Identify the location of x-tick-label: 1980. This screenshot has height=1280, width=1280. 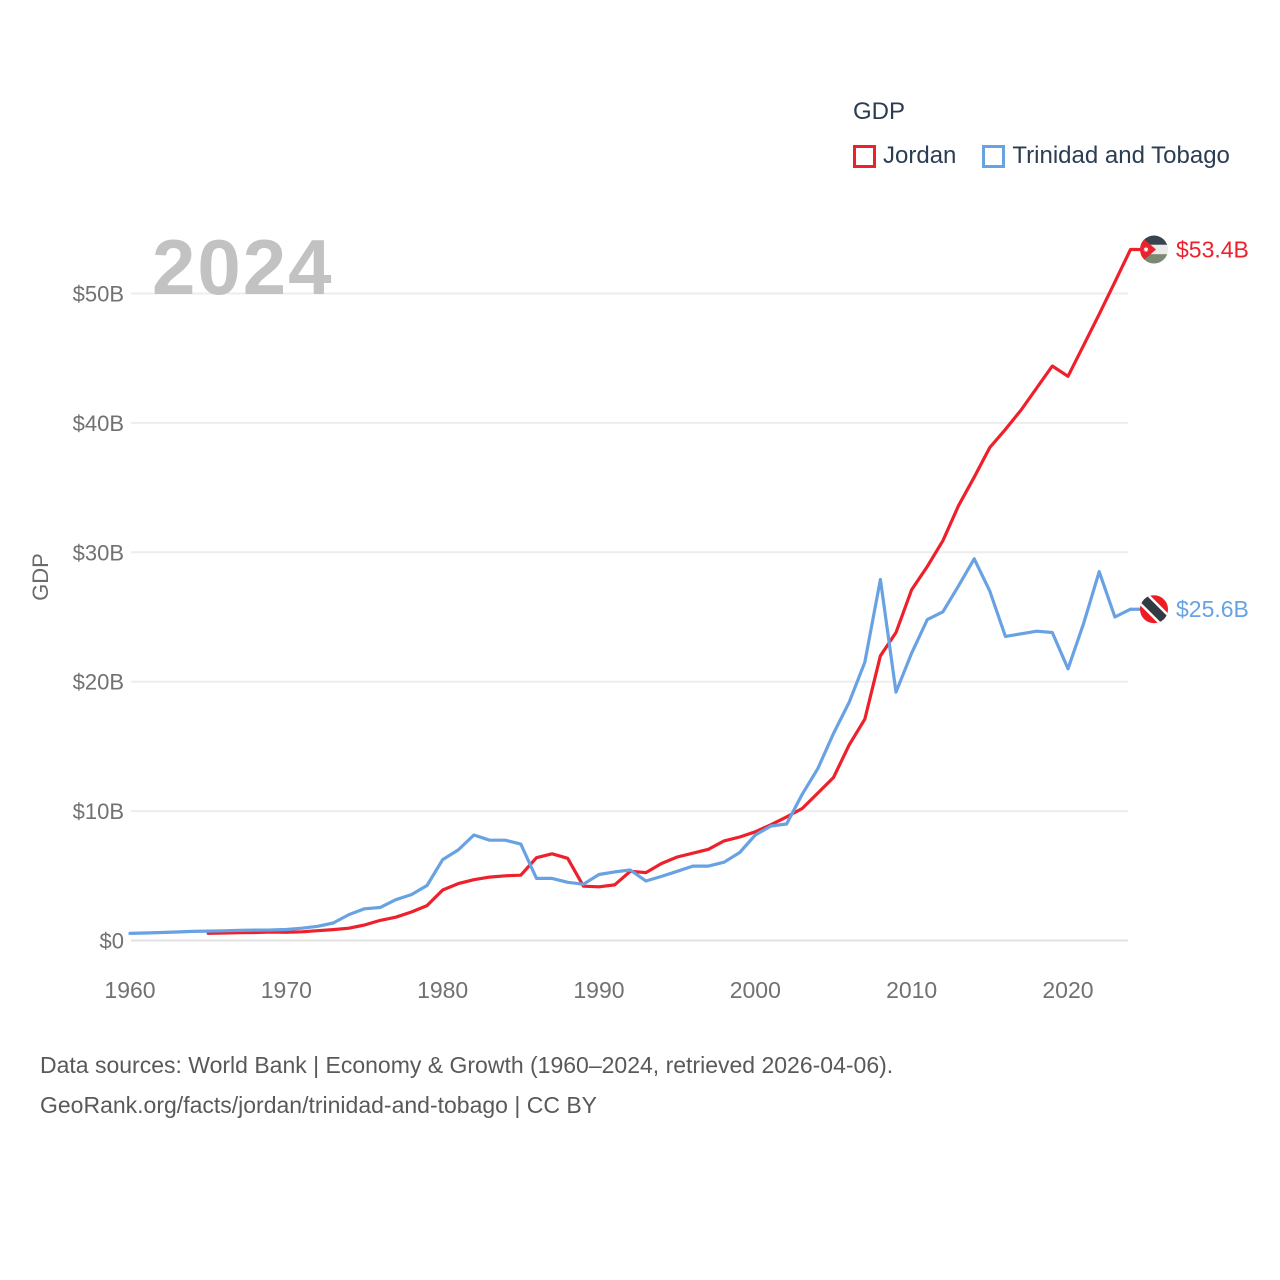
(442, 990).